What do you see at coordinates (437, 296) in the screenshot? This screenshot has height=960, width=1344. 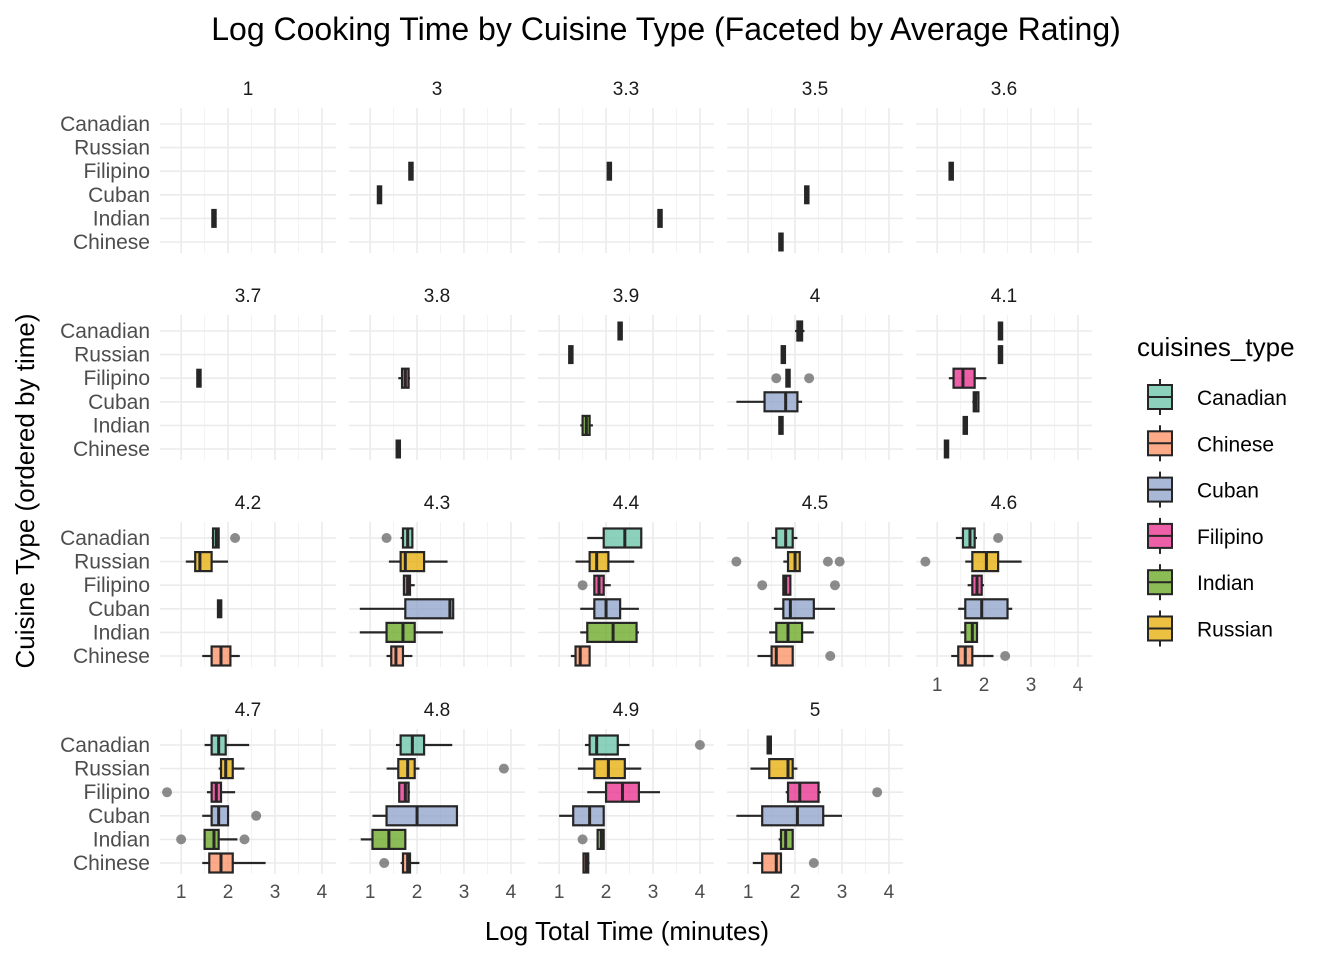 I see `facet-strip-label: 3.8` at bounding box center [437, 296].